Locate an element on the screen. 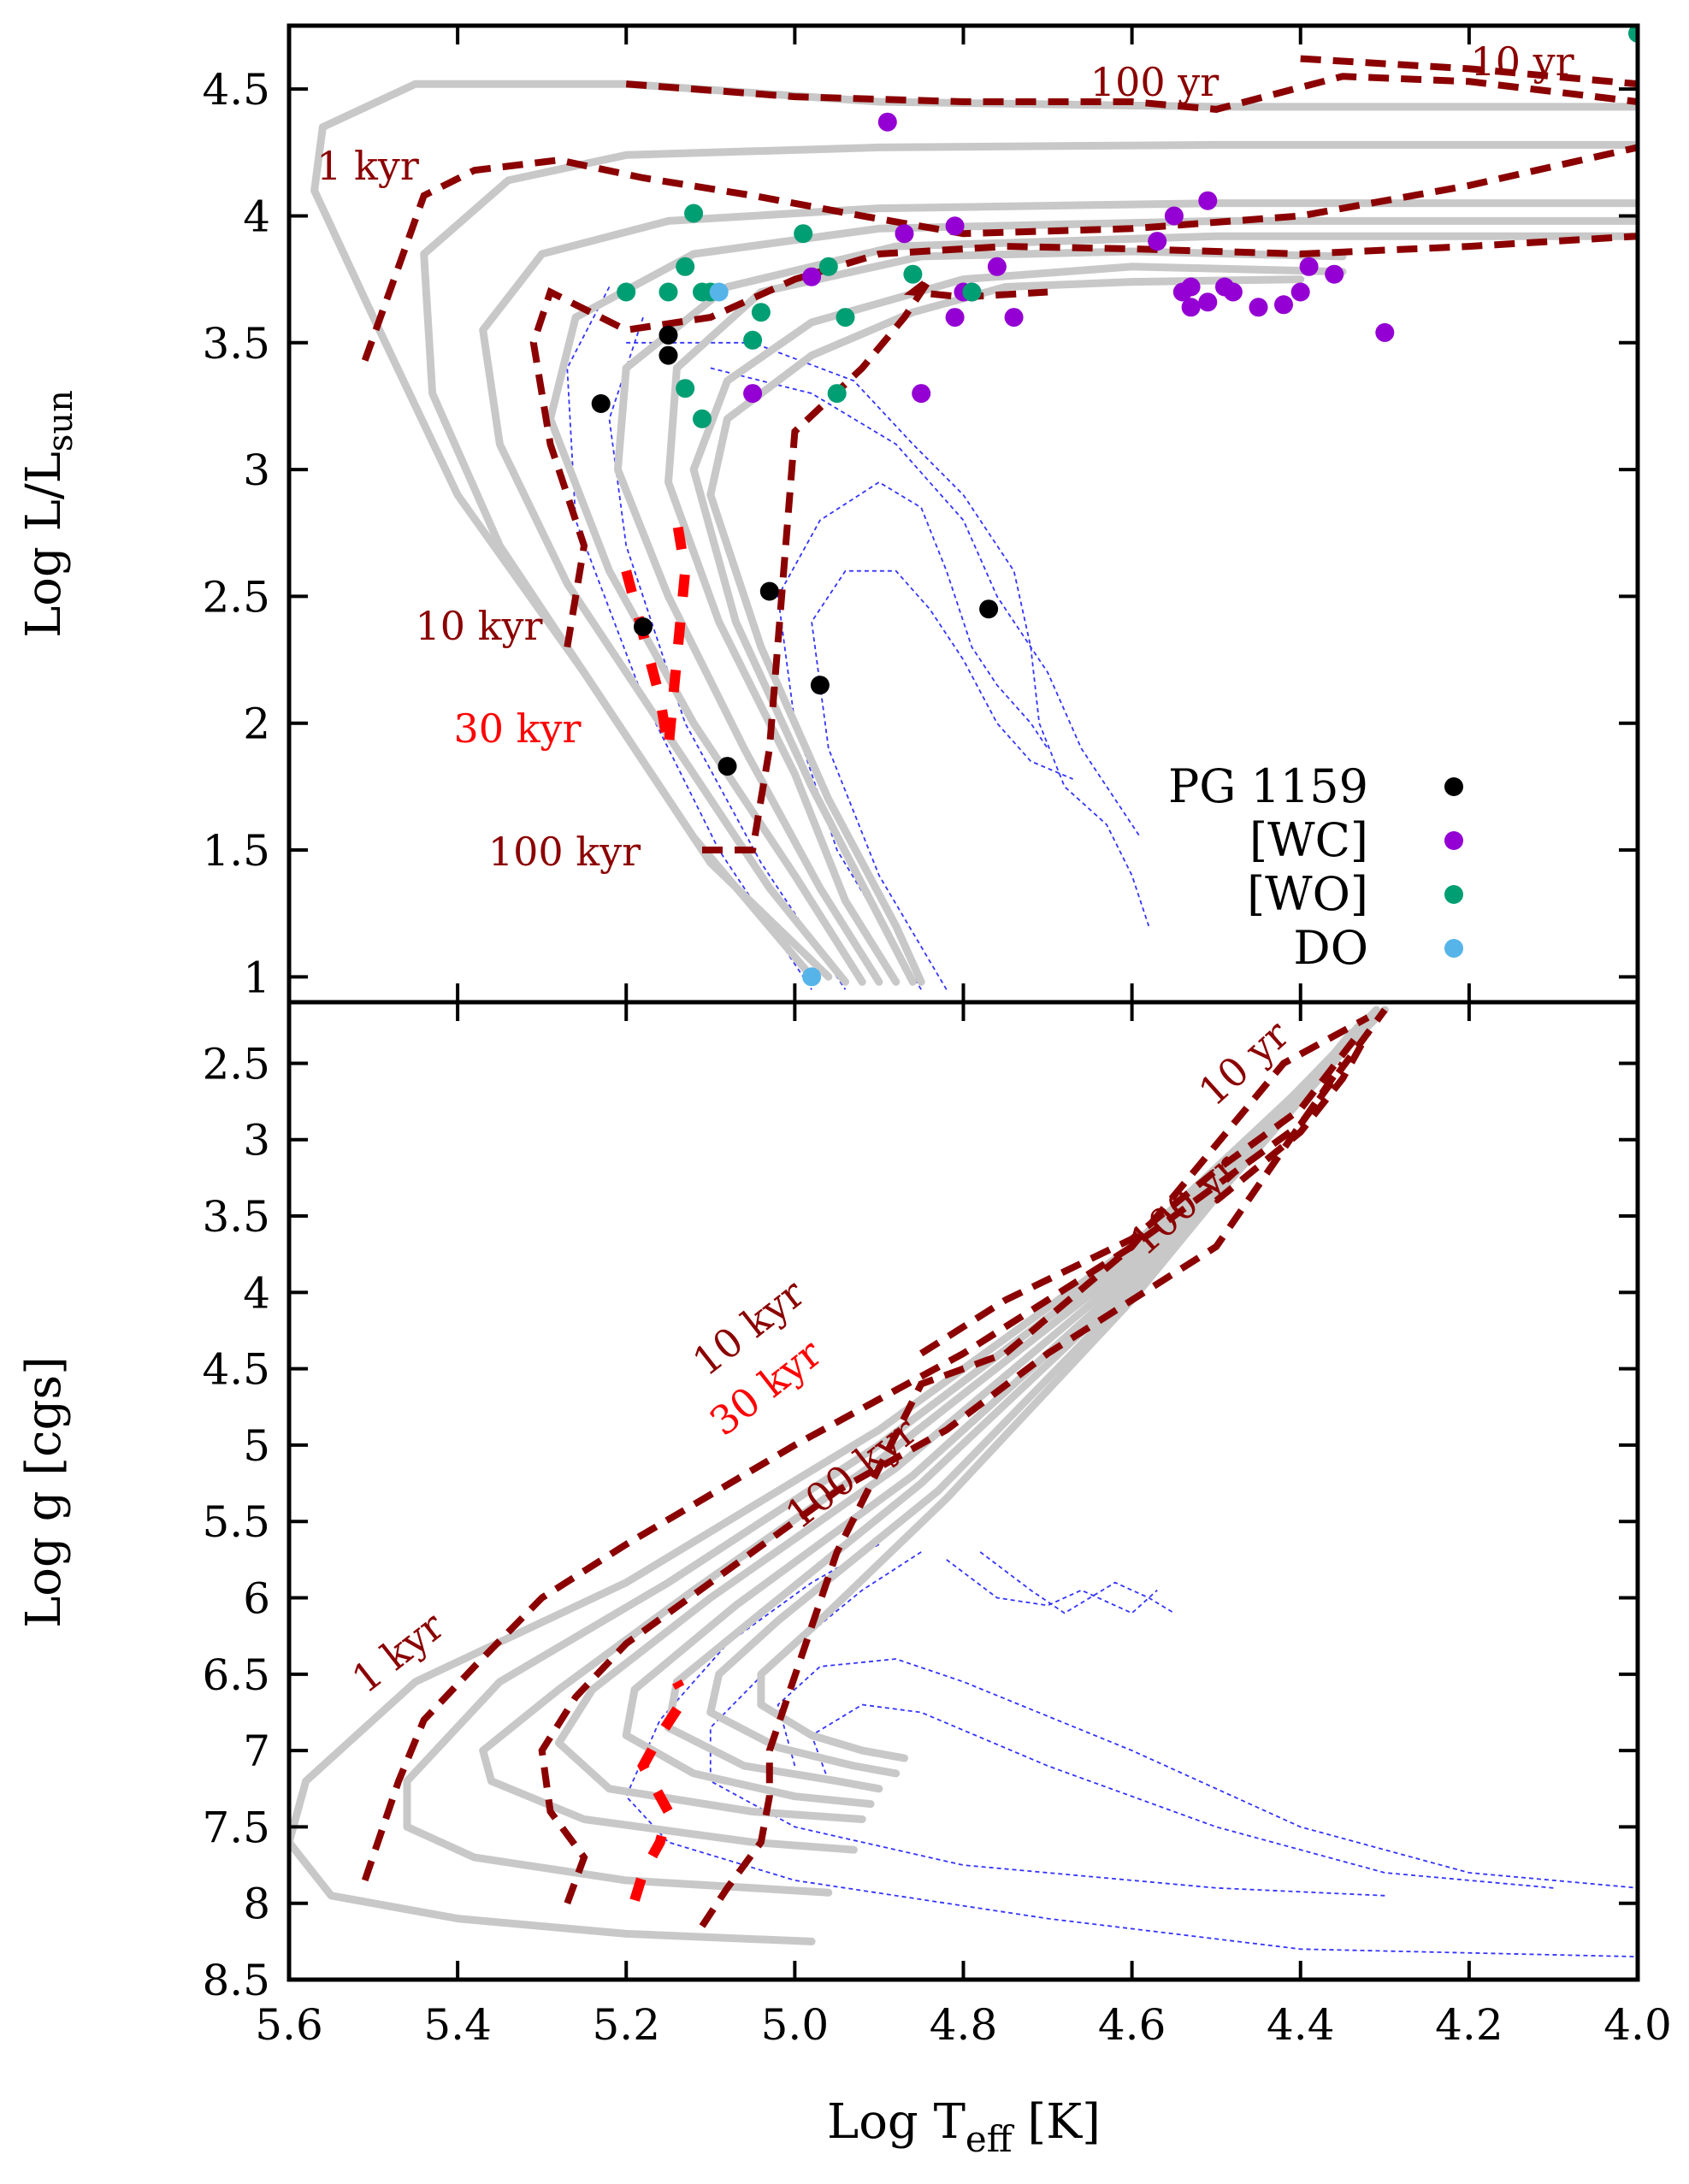  bottom-ylabel: Log g [cgs] is located at coordinates (44, 1492).